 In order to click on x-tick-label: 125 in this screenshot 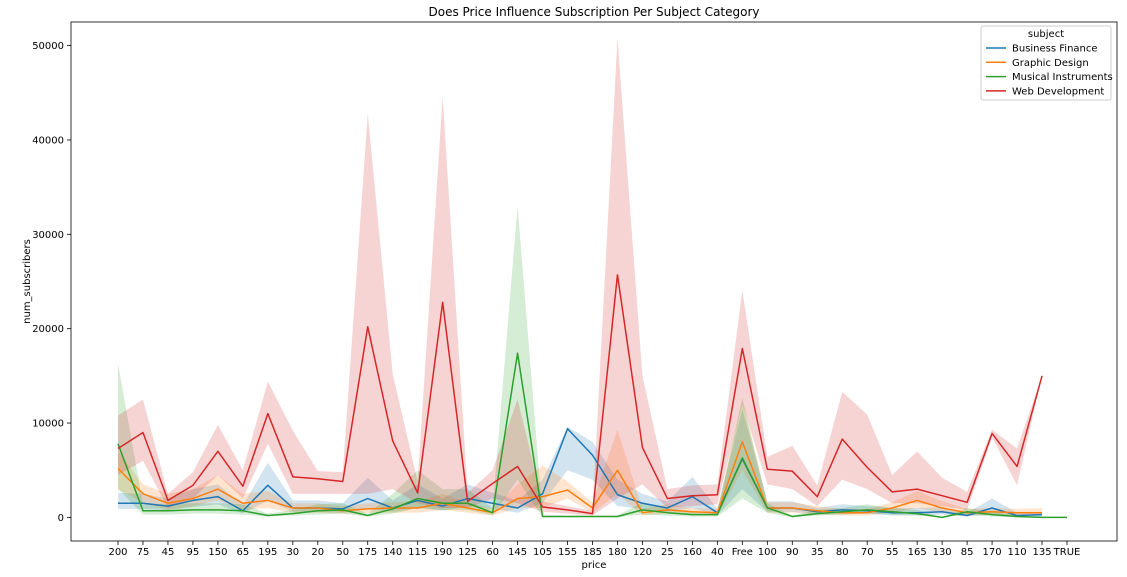, I will do `click(467, 552)`.